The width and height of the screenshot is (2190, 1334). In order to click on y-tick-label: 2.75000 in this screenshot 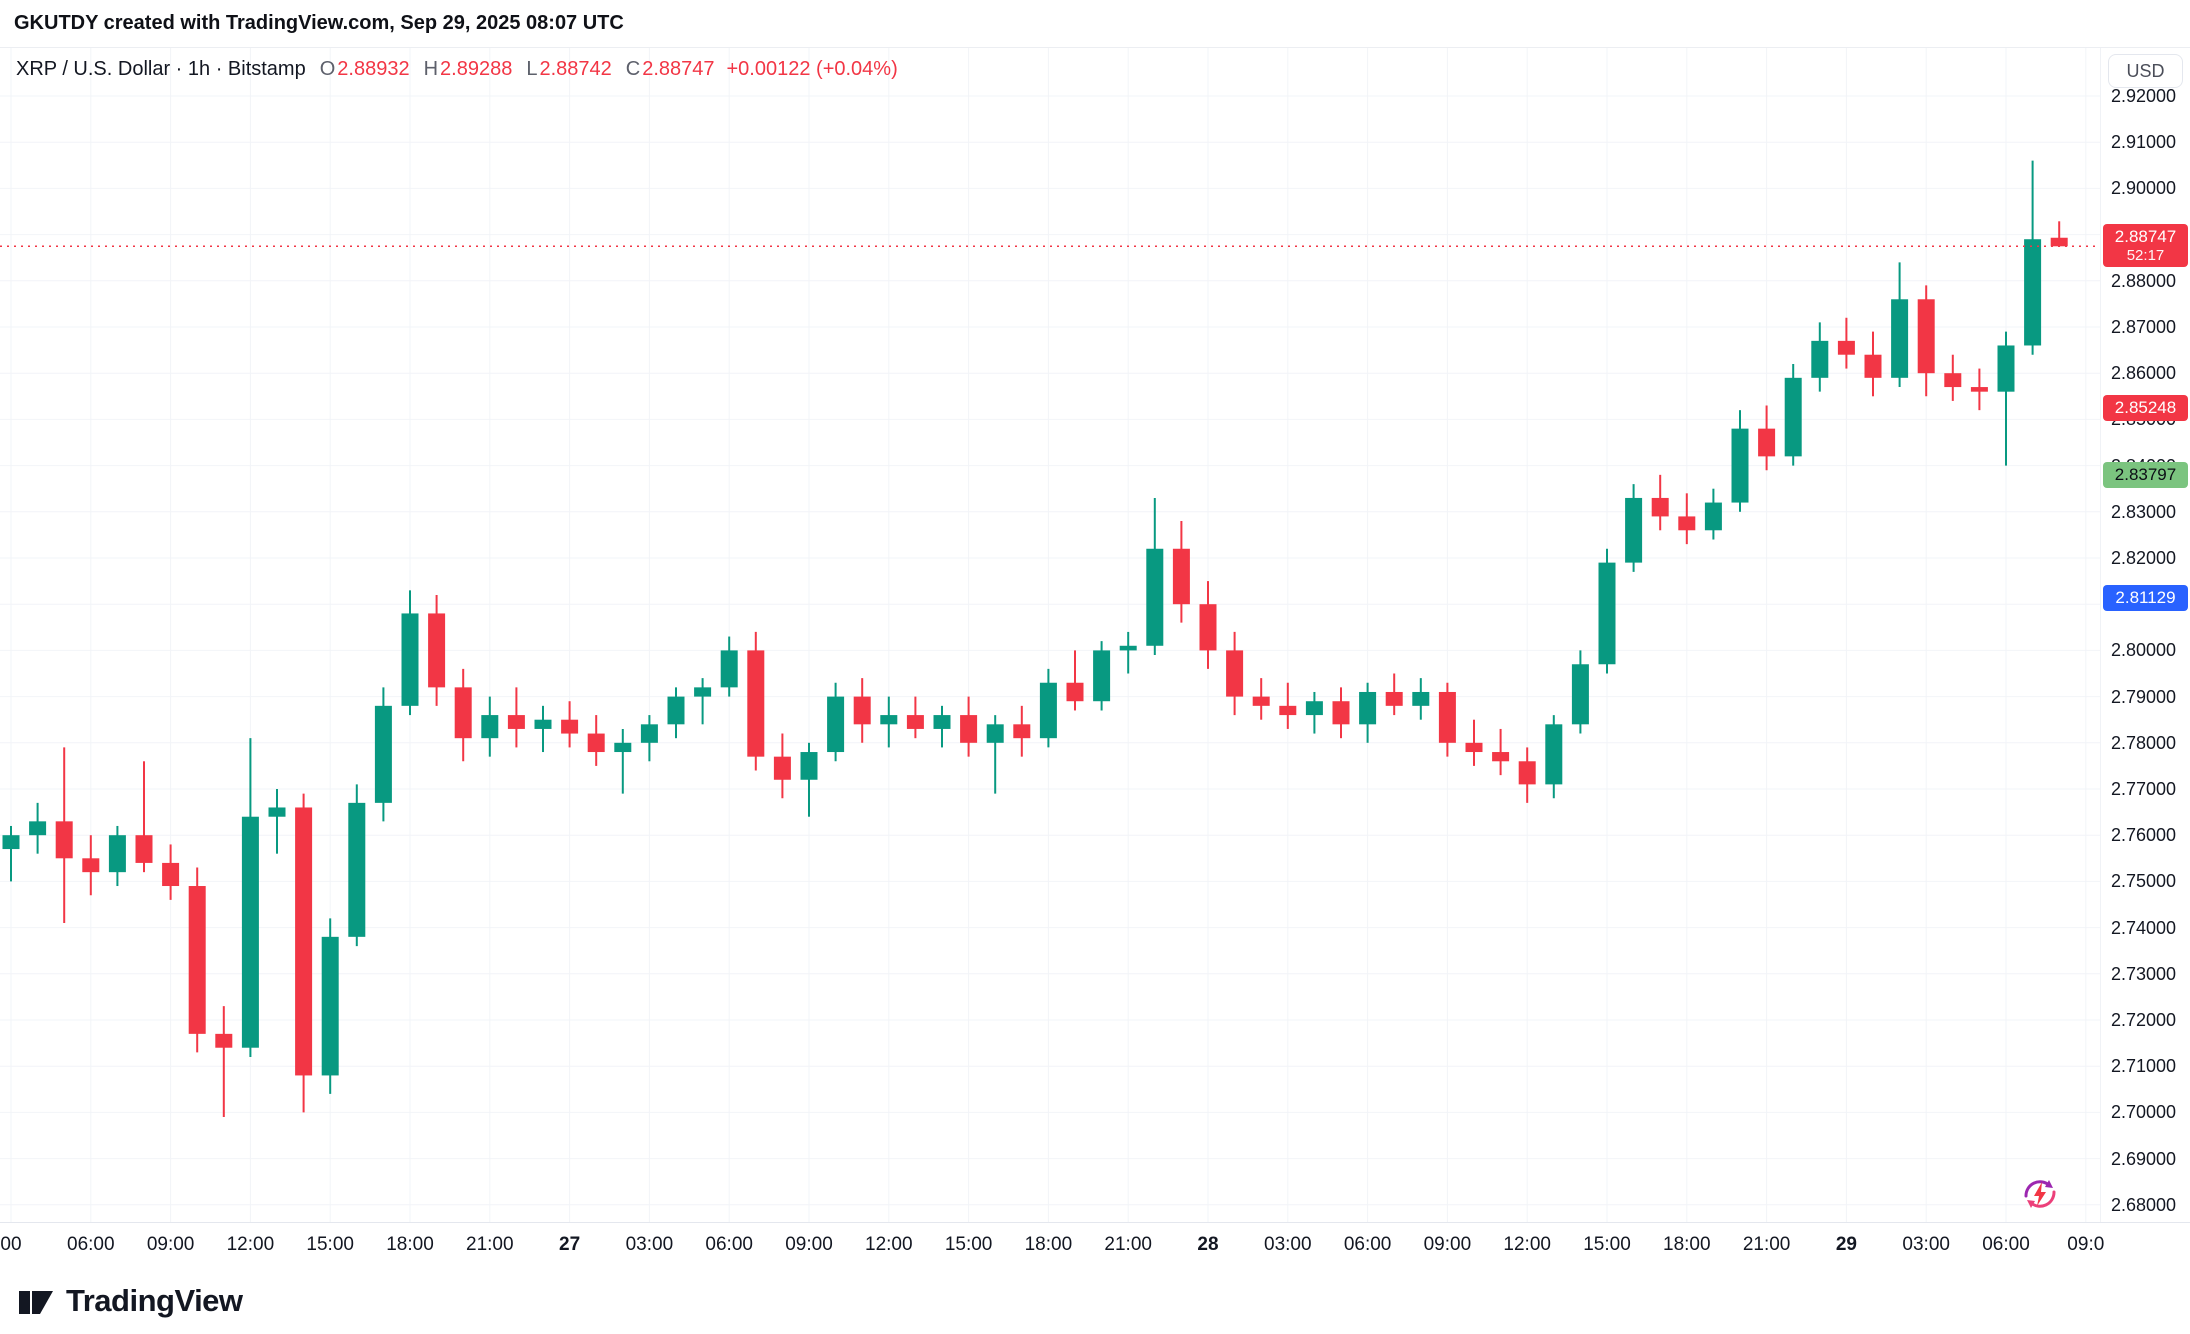, I will do `click(2144, 881)`.